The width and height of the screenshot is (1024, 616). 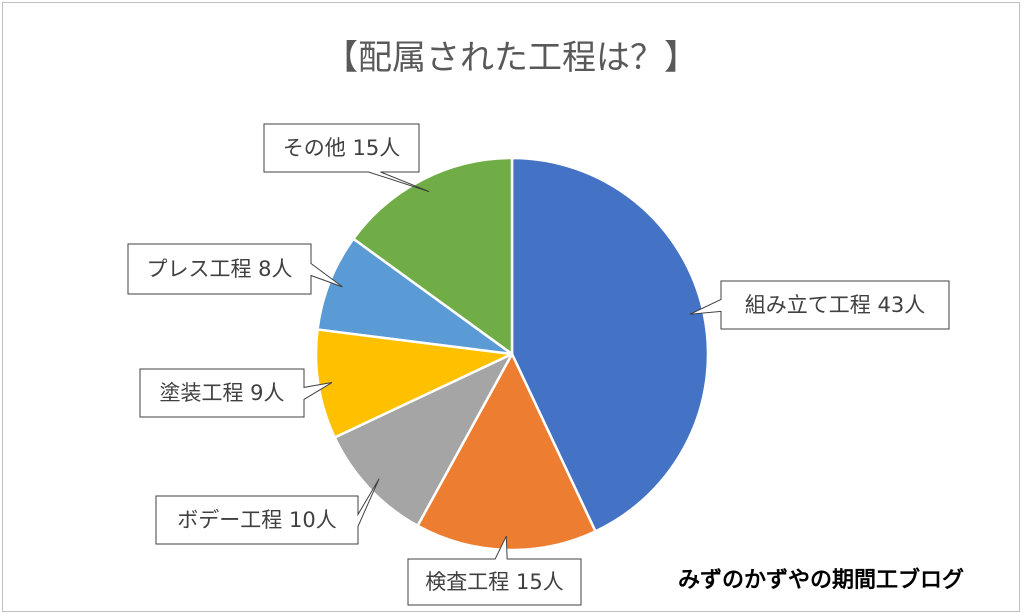 I want to click on data-label: 検査工程 15人, so click(x=494, y=582).